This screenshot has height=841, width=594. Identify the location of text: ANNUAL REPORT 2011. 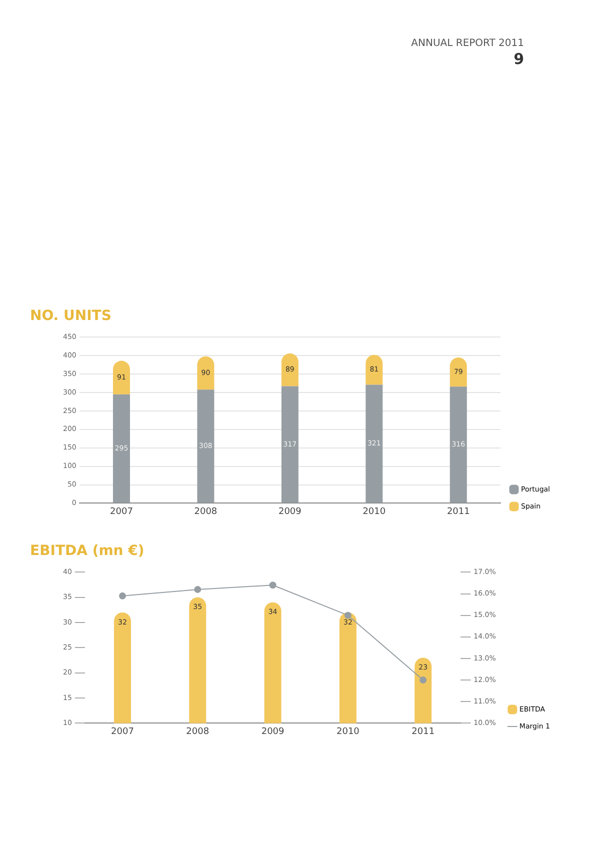
(467, 43).